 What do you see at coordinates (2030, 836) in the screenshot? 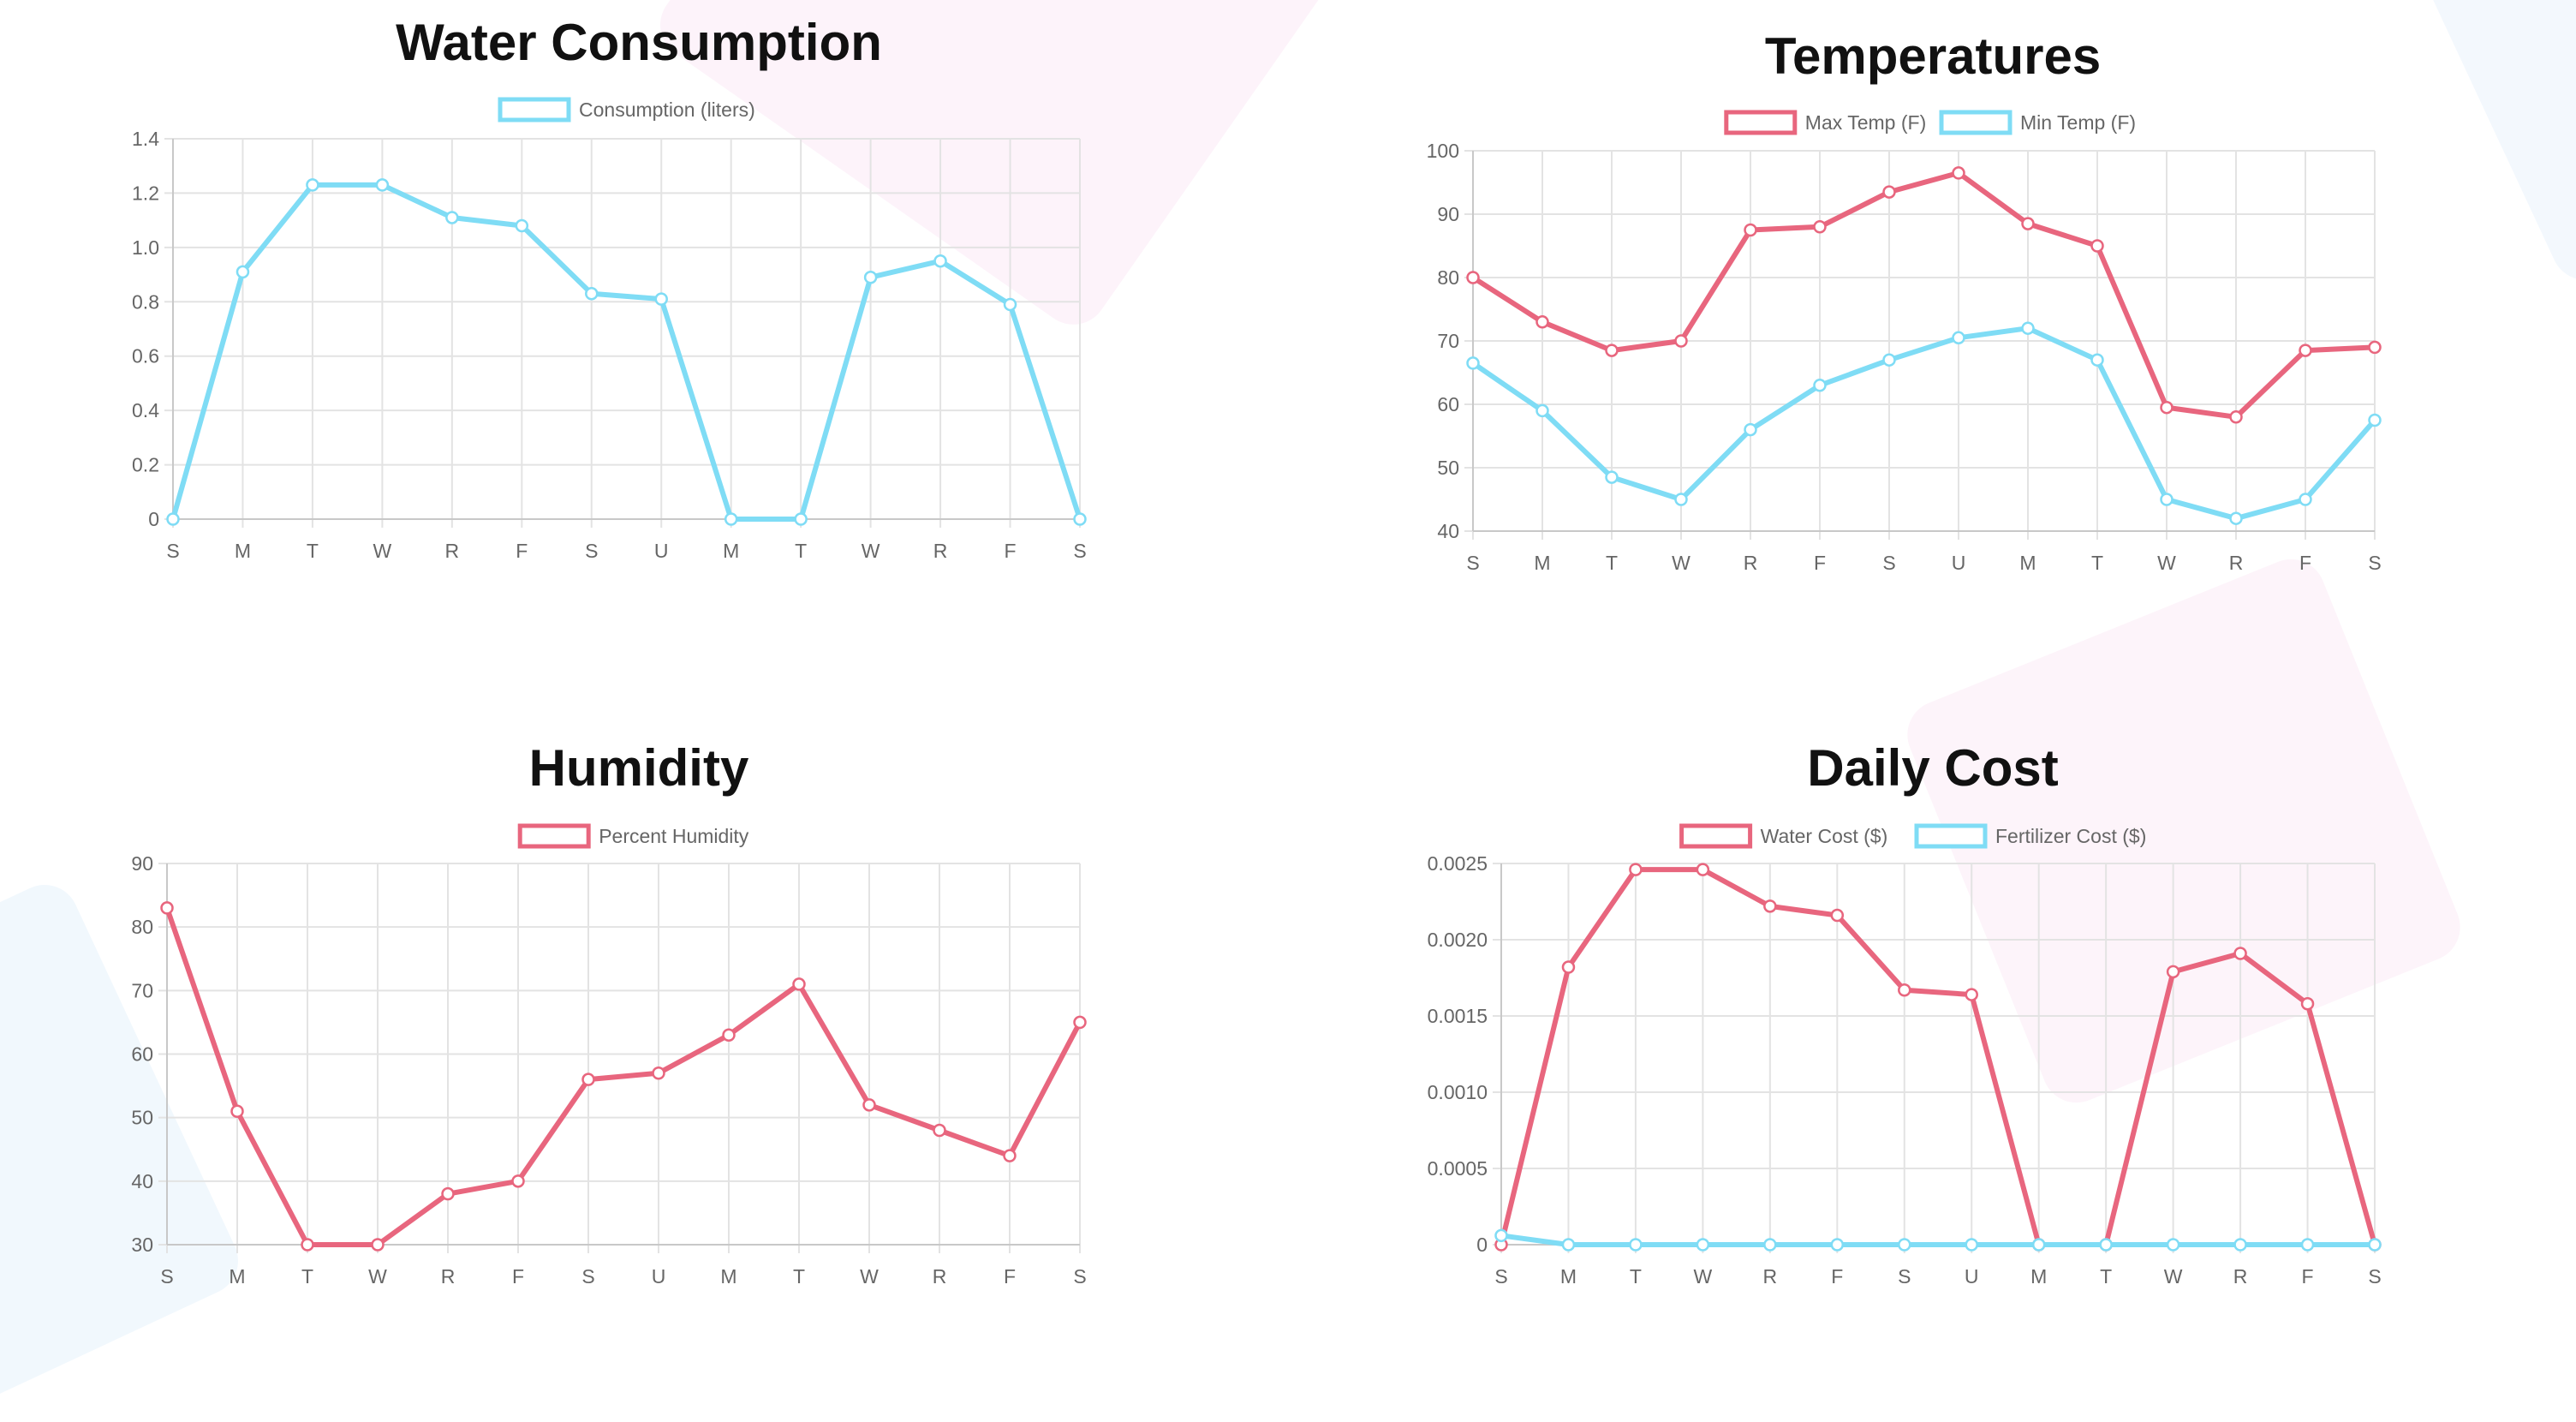
I see `daily-cost-legend-item-fertilizer-cost: Fertilizer Cost ($)` at bounding box center [2030, 836].